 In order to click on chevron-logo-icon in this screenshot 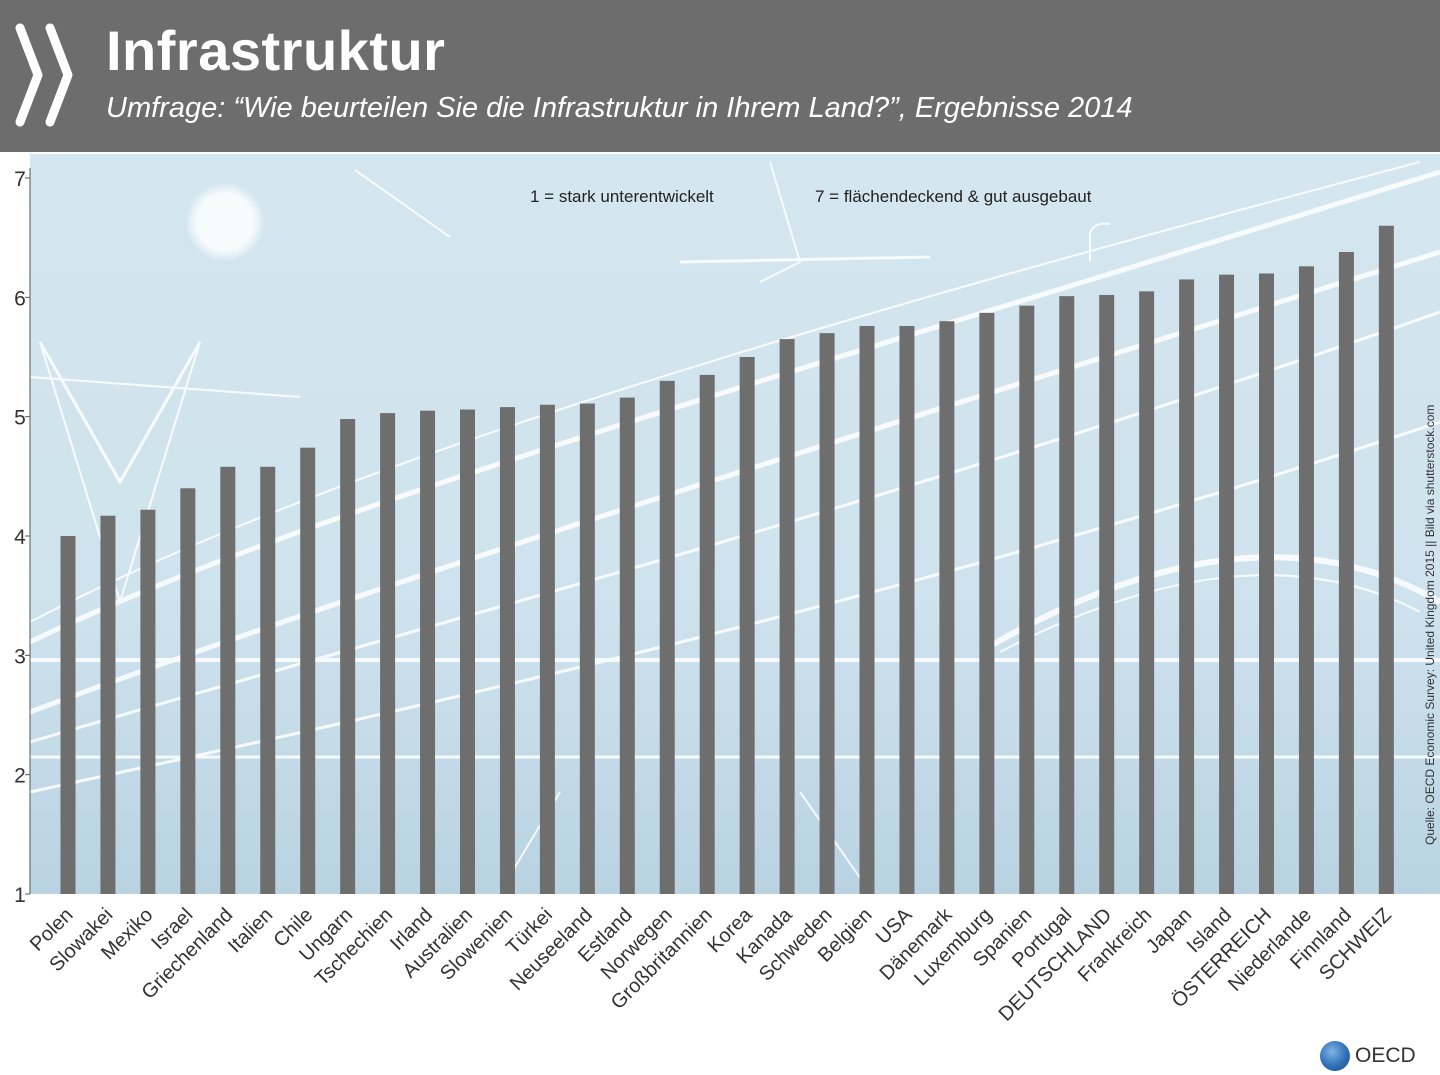, I will do `click(44, 75)`.